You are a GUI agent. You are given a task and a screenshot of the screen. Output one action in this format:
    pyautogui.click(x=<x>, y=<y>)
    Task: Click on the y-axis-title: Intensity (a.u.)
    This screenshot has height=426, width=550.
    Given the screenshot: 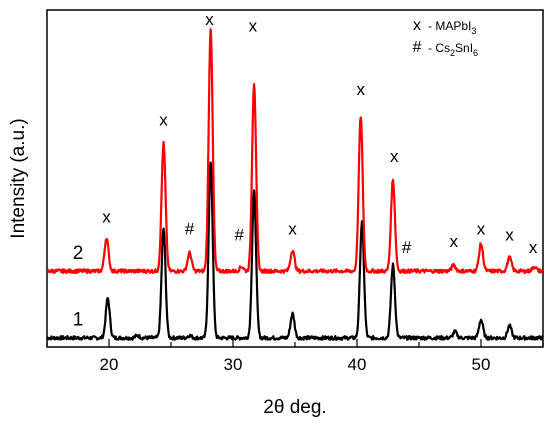 What is the action you would take?
    pyautogui.click(x=18, y=178)
    